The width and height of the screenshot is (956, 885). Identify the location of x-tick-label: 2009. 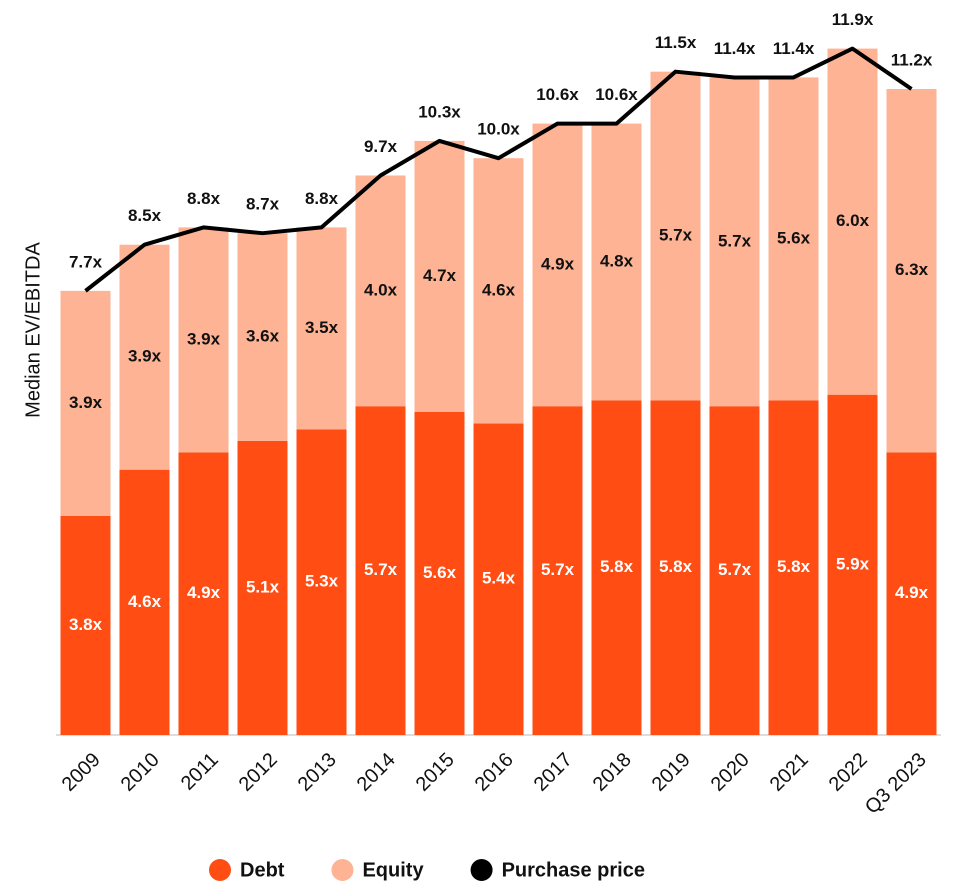
(81, 772).